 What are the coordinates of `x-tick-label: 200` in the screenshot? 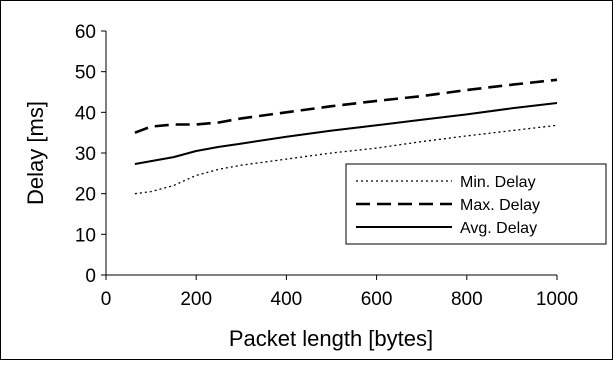 It's located at (196, 299).